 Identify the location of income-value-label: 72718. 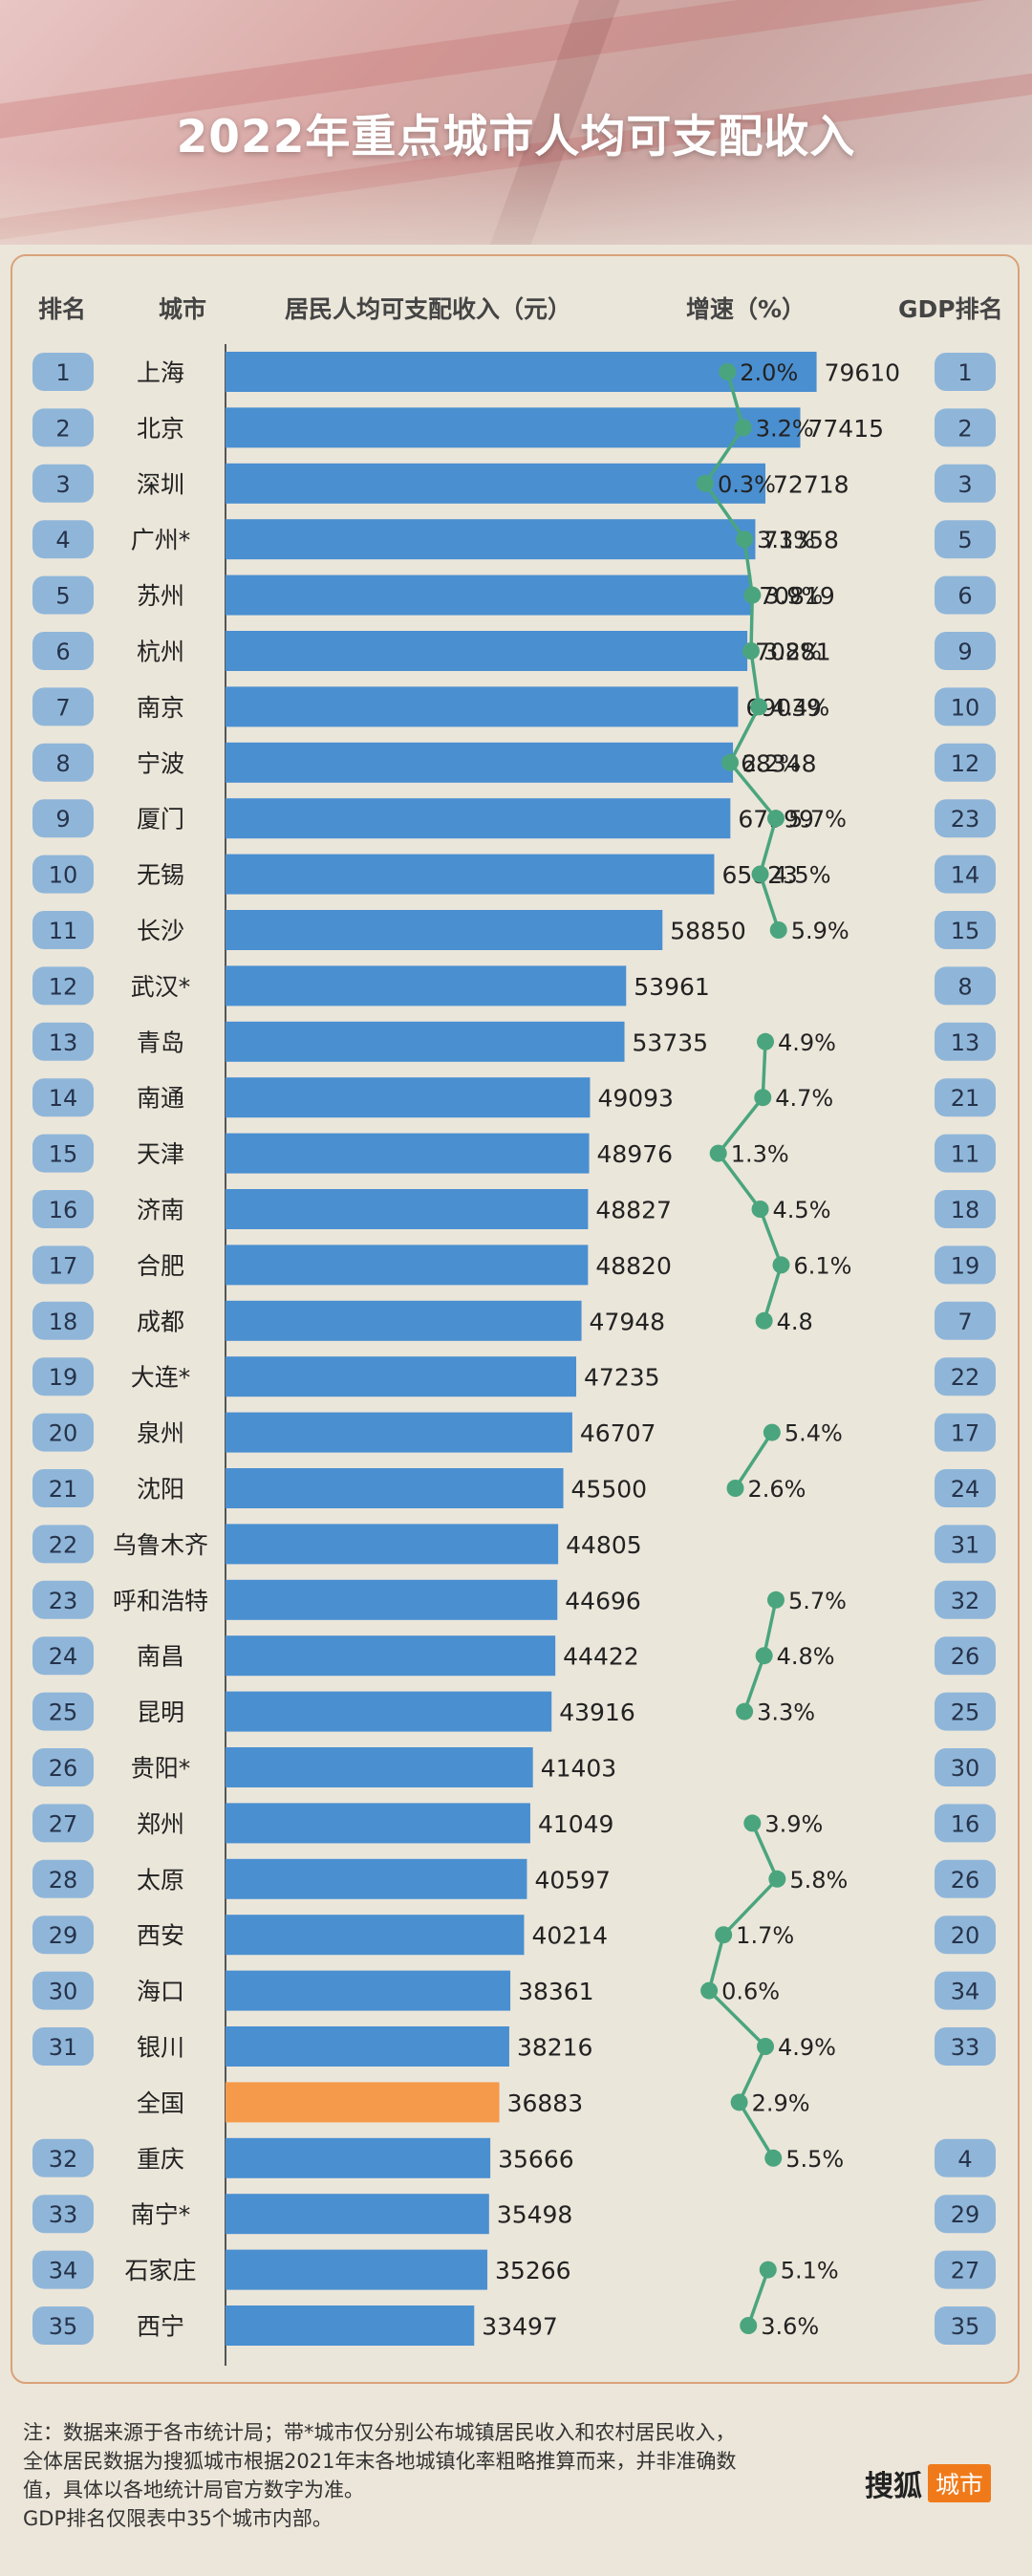
(811, 484).